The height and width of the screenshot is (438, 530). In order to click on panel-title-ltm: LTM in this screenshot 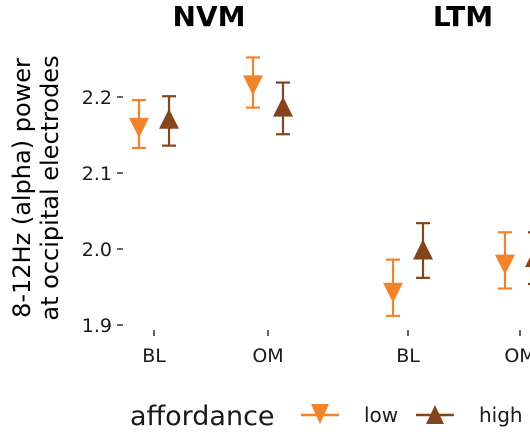, I will do `click(463, 16)`.